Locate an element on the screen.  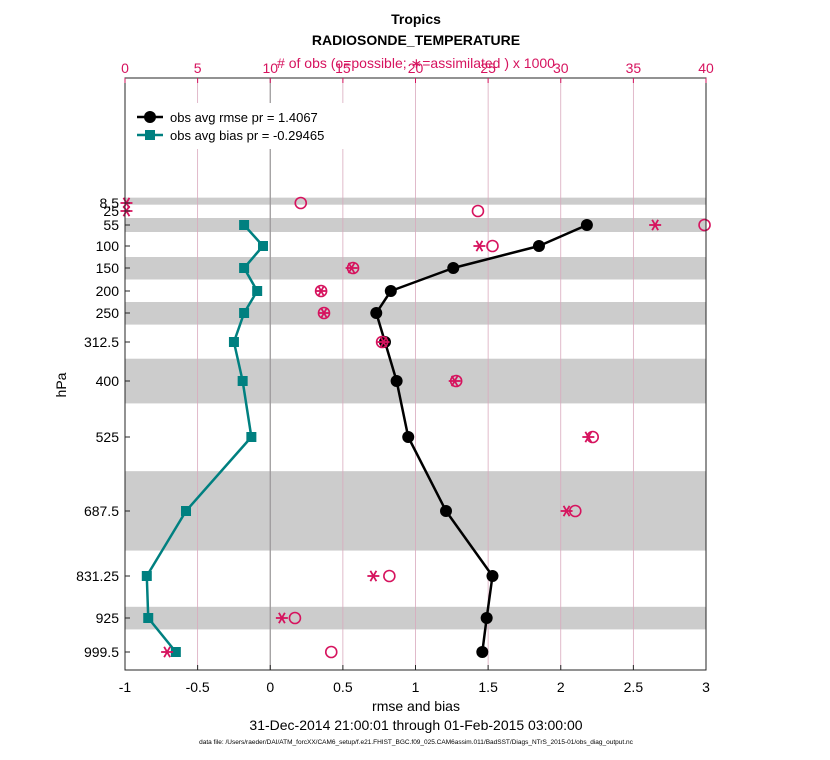
chart-subtitle: RADIOSONDE_TEMPERATURE is located at coordinates (416, 40).